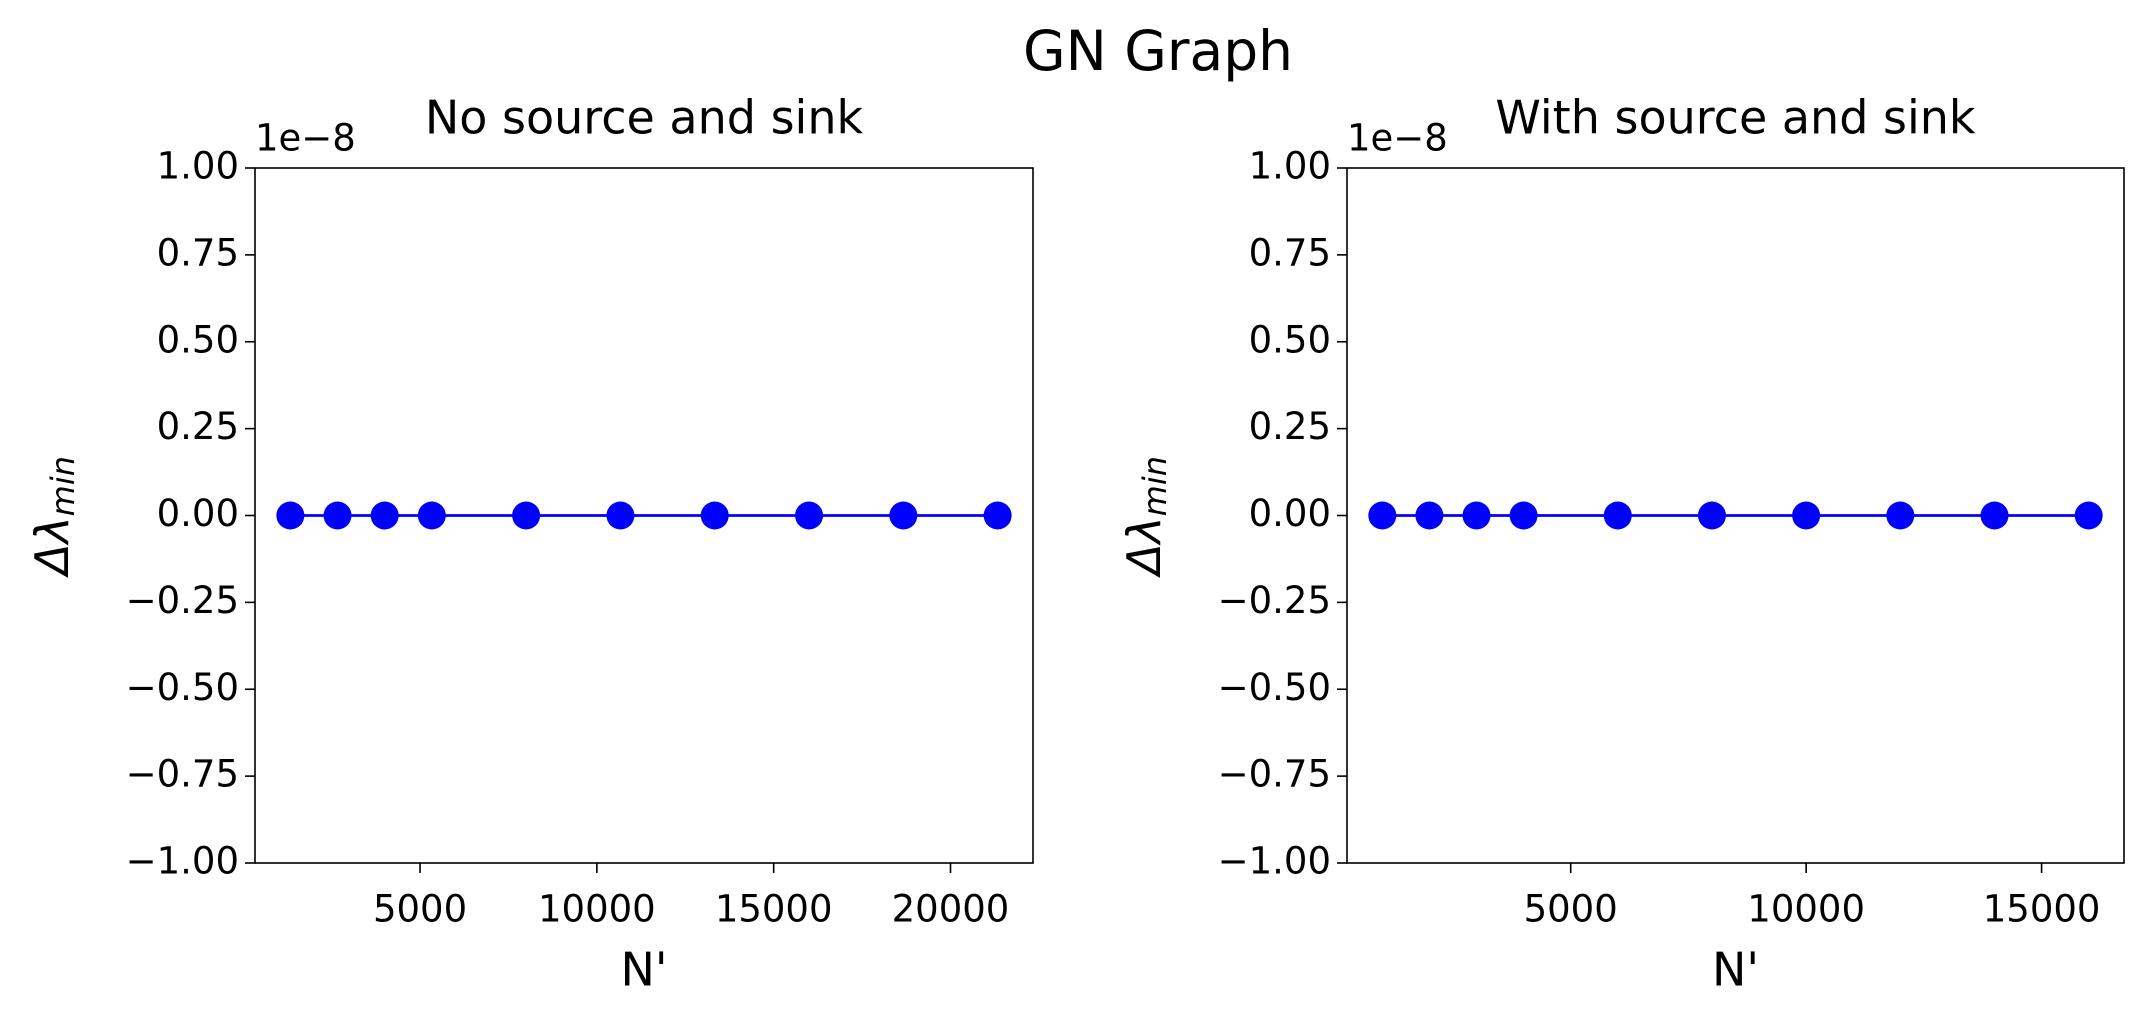 The width and height of the screenshot is (2143, 1025). Describe the element at coordinates (1158, 51) in the screenshot. I see `figure-title: GN Graph` at that location.